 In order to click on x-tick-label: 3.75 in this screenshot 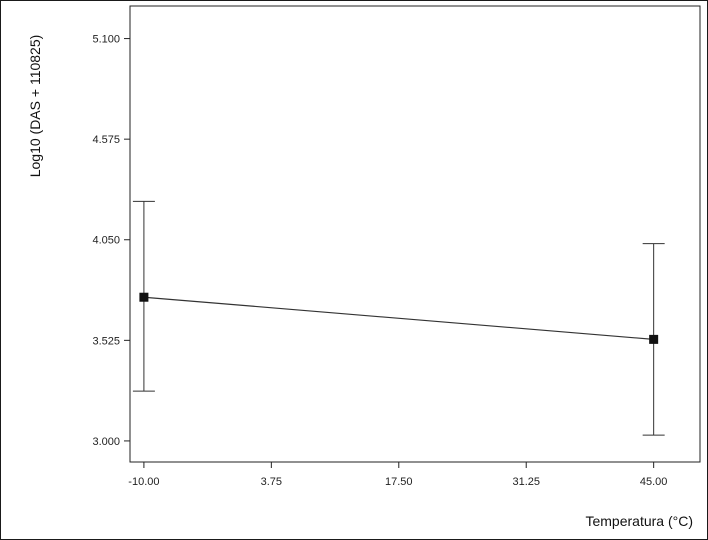, I will do `click(271, 482)`.